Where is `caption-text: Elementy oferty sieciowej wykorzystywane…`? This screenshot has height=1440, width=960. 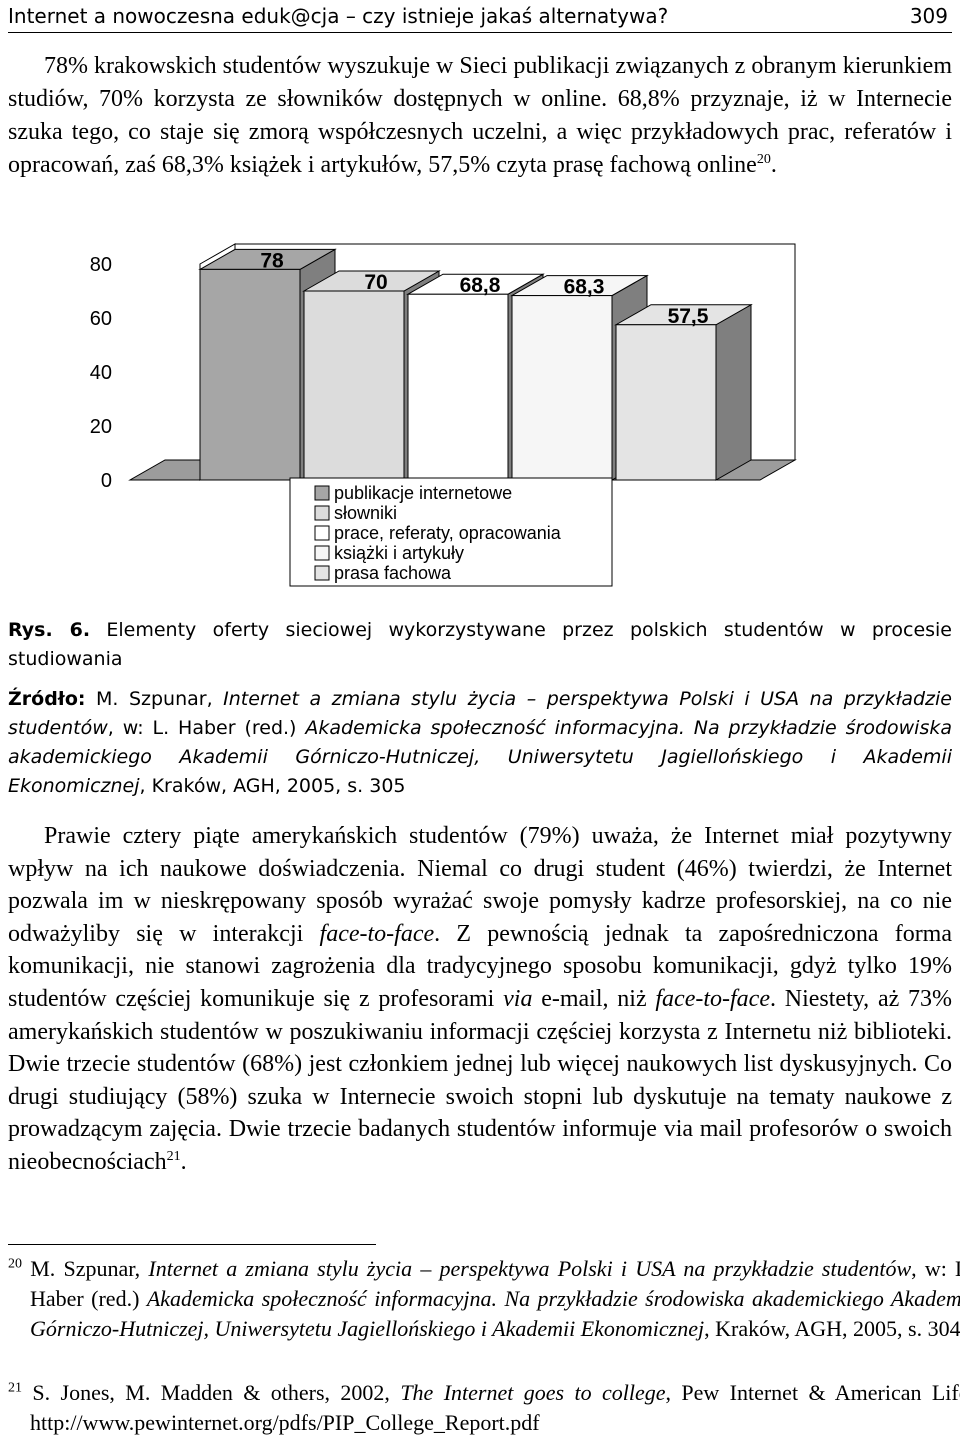
caption-text: Elementy oferty sieciowej wykorzystywane… is located at coordinates (480, 644).